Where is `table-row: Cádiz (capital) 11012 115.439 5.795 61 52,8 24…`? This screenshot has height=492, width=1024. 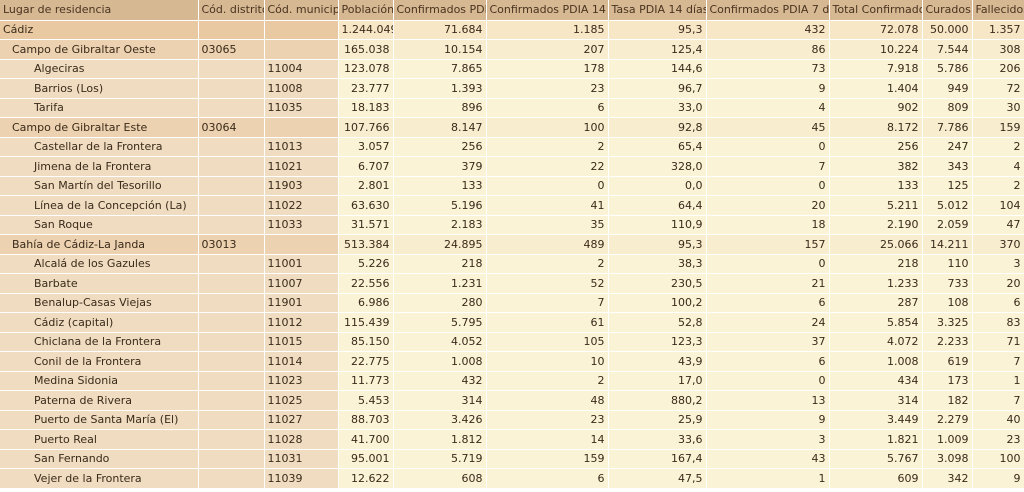
table-row: Cádiz (capital) 11012 115.439 5.795 61 52,8 24… is located at coordinates (512, 322).